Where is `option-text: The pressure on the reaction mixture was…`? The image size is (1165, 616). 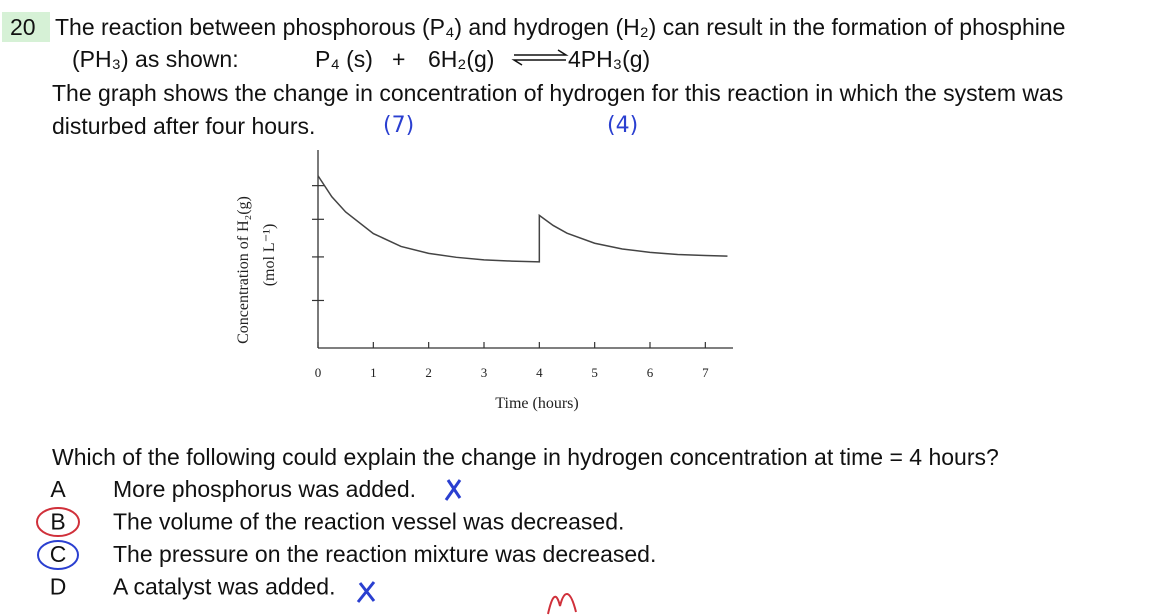 option-text: The pressure on the reaction mixture was… is located at coordinates (384, 554).